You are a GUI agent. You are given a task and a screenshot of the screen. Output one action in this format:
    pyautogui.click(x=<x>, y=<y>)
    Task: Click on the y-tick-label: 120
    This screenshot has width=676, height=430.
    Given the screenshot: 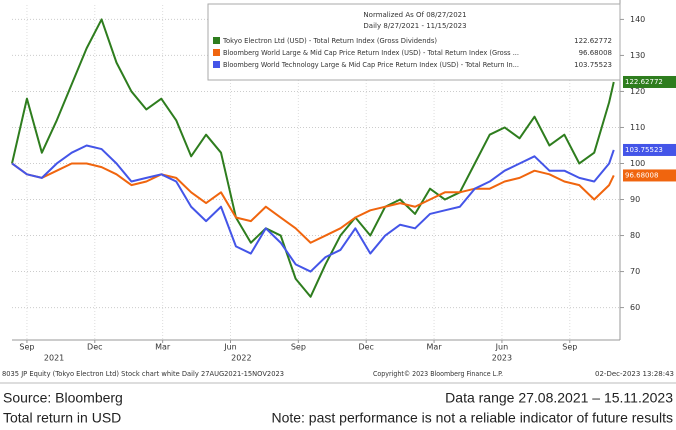 What is the action you would take?
    pyautogui.click(x=637, y=91)
    